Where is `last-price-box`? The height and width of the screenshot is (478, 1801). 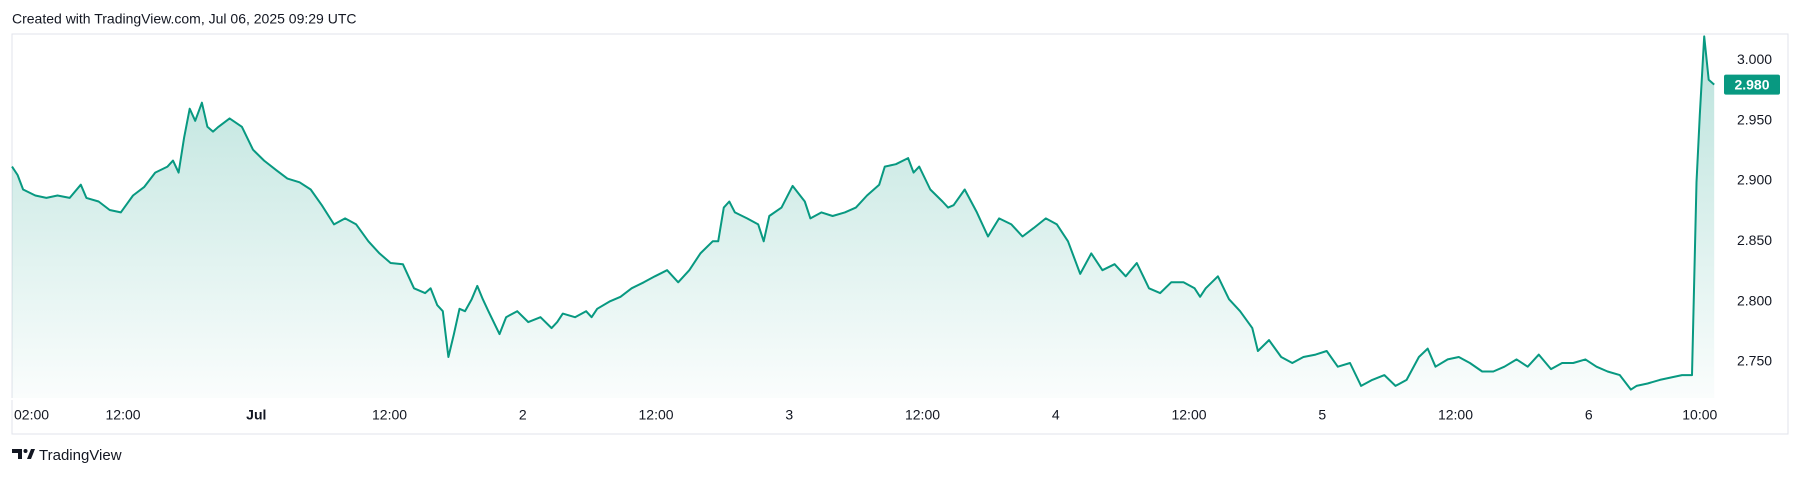
last-price-box is located at coordinates (1752, 84).